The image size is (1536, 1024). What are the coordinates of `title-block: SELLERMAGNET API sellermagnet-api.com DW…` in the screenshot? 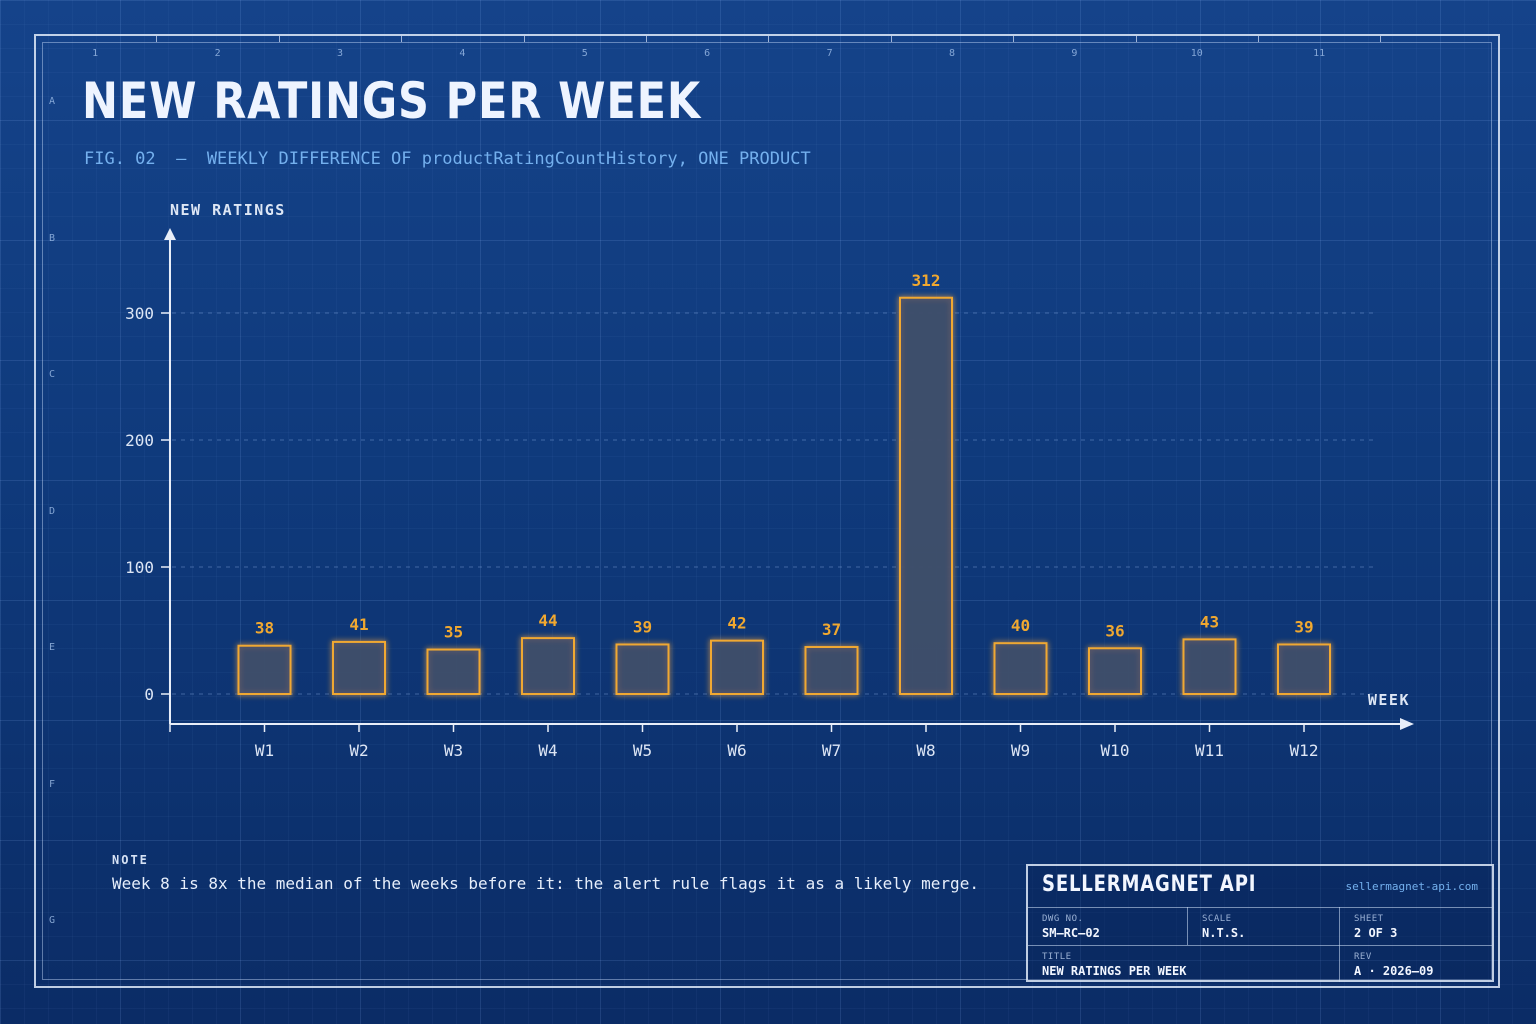 It's located at (1260, 923).